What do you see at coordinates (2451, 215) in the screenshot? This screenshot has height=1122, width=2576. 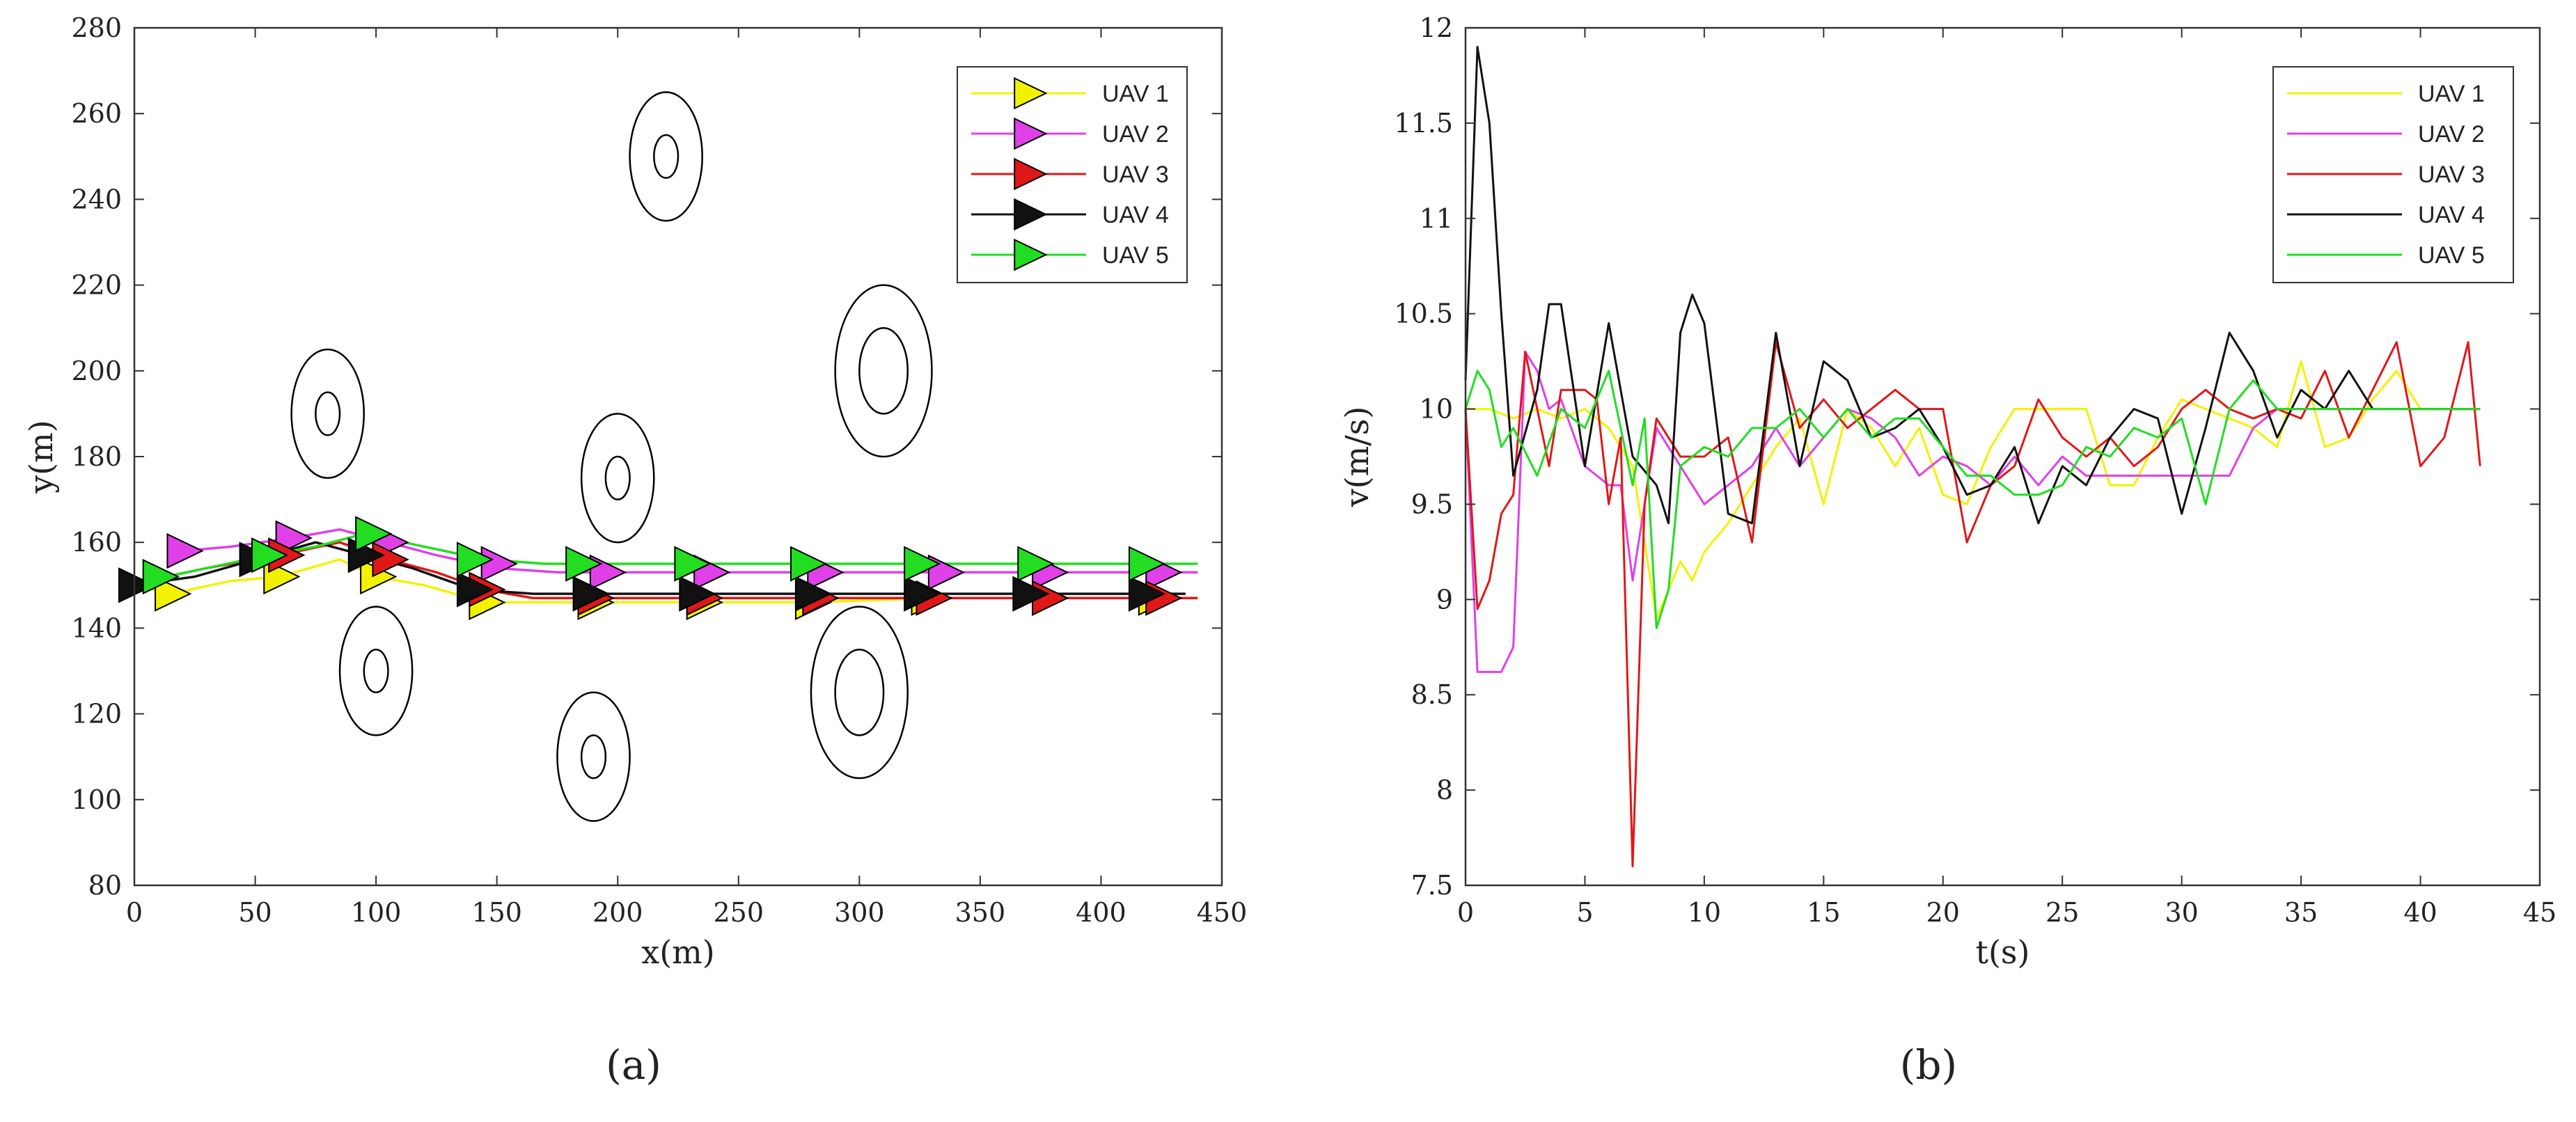 I see `velocity-legend-label-uav-4: UAV 4` at bounding box center [2451, 215].